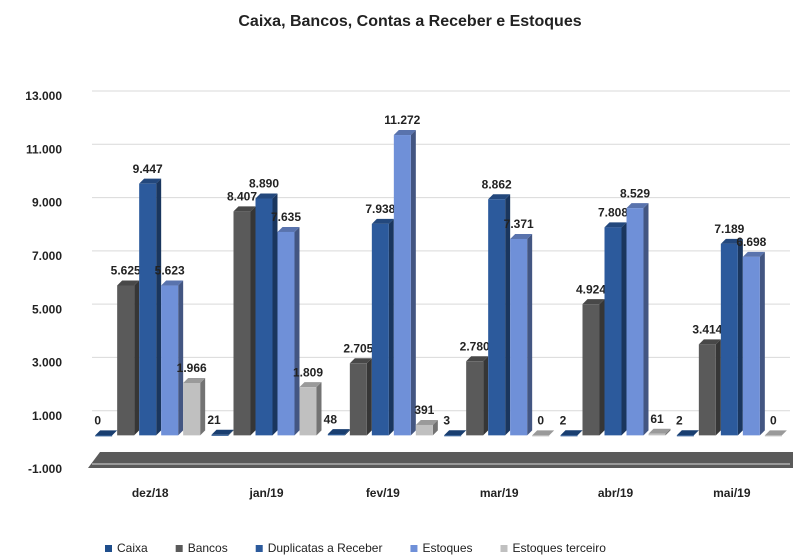  What do you see at coordinates (132, 548) in the screenshot?
I see `legend-label: Caixa` at bounding box center [132, 548].